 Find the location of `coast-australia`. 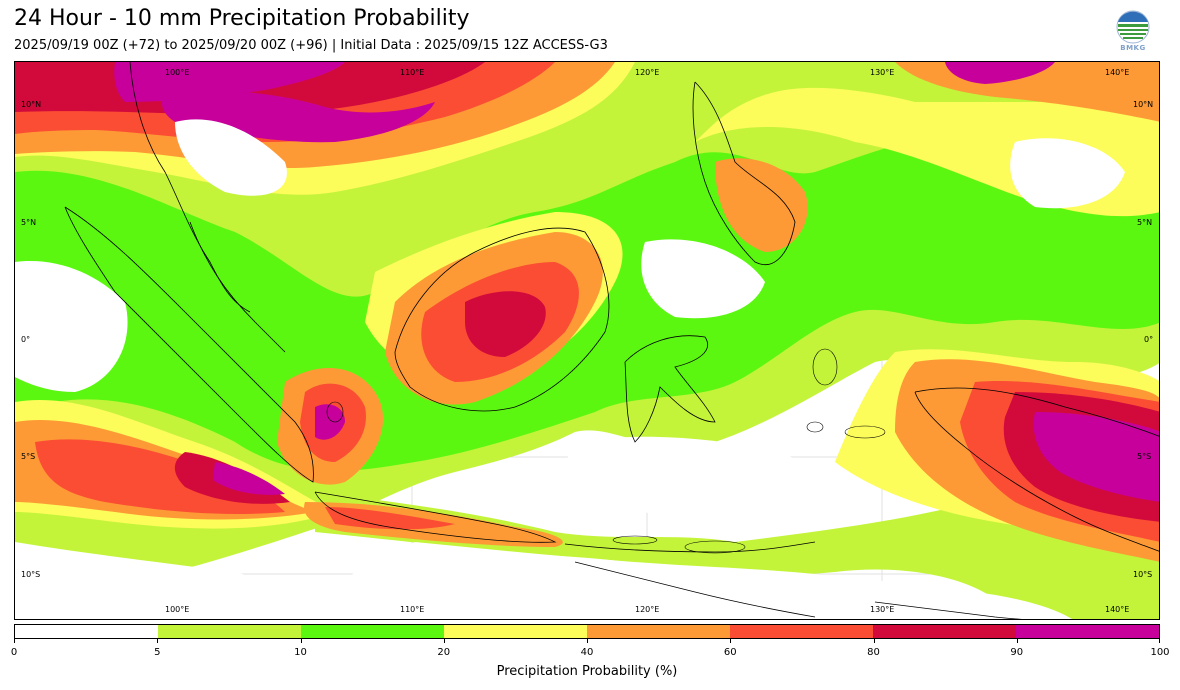

coast-australia is located at coordinates (797, 590).